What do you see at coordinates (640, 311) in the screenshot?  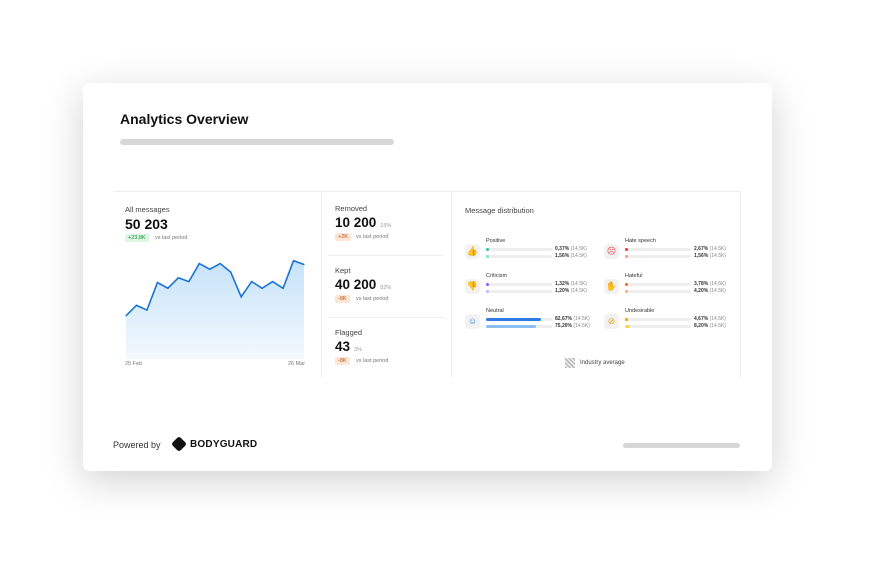 I see `category-name: Undesirable` at bounding box center [640, 311].